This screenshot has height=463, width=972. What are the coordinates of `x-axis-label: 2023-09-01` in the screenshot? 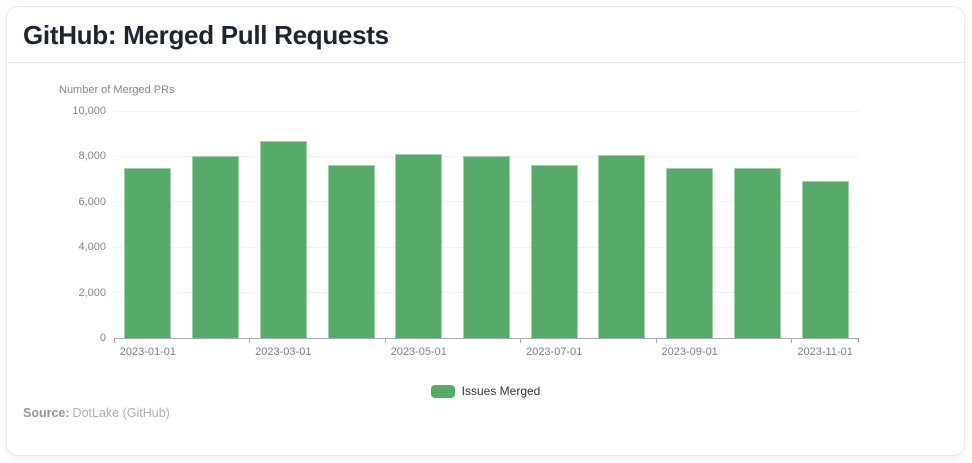 It's located at (689, 352).